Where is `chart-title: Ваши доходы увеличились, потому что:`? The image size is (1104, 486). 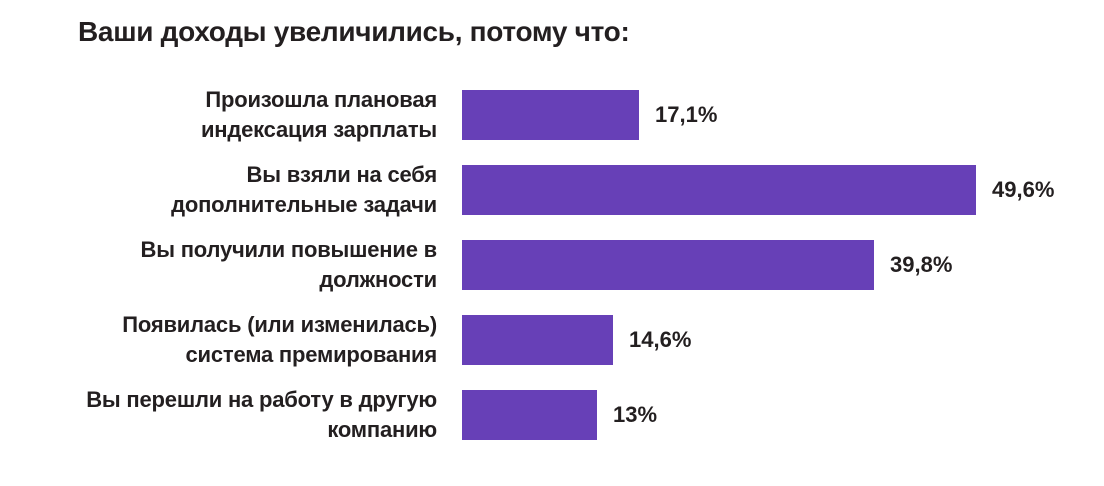
chart-title: Ваши доходы увеличились, потому что: is located at coordinates (354, 31).